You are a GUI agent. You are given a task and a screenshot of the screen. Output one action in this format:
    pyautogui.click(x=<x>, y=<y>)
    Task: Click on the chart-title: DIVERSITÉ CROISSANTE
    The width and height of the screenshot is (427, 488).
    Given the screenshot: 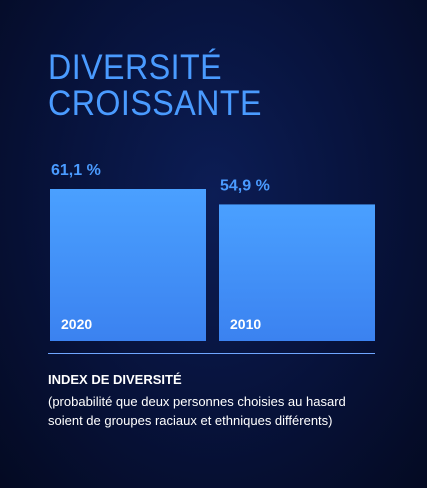 What is the action you would take?
    pyautogui.click(x=155, y=86)
    